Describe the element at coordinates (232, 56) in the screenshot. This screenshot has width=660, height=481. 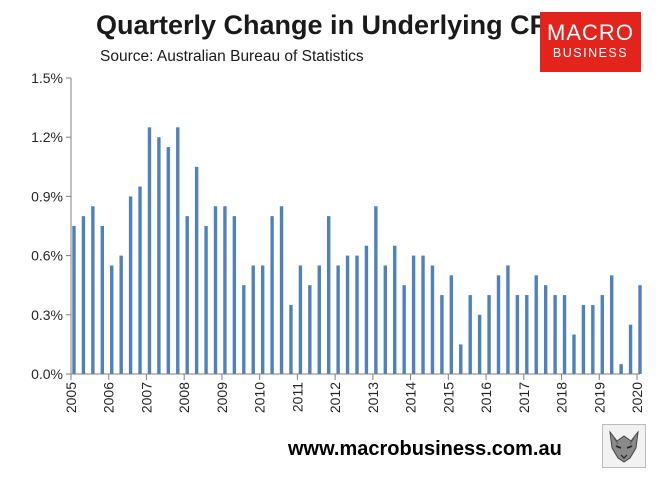
I see `chart-subtitle: Source: Australian Bureau of Statistics` at that location.